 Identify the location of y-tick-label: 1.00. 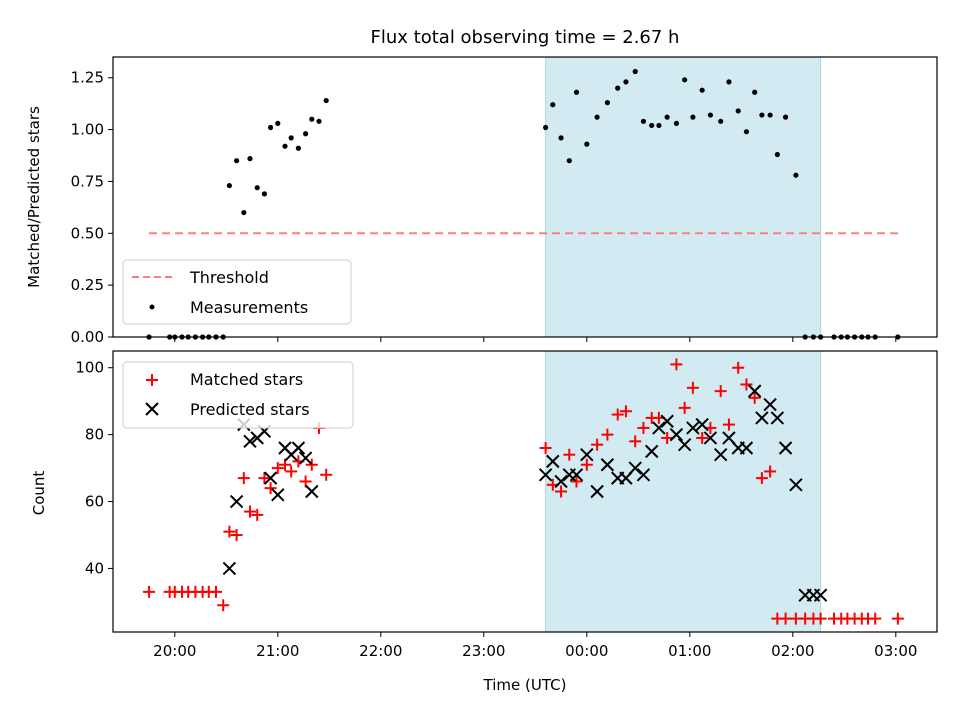
(87, 130).